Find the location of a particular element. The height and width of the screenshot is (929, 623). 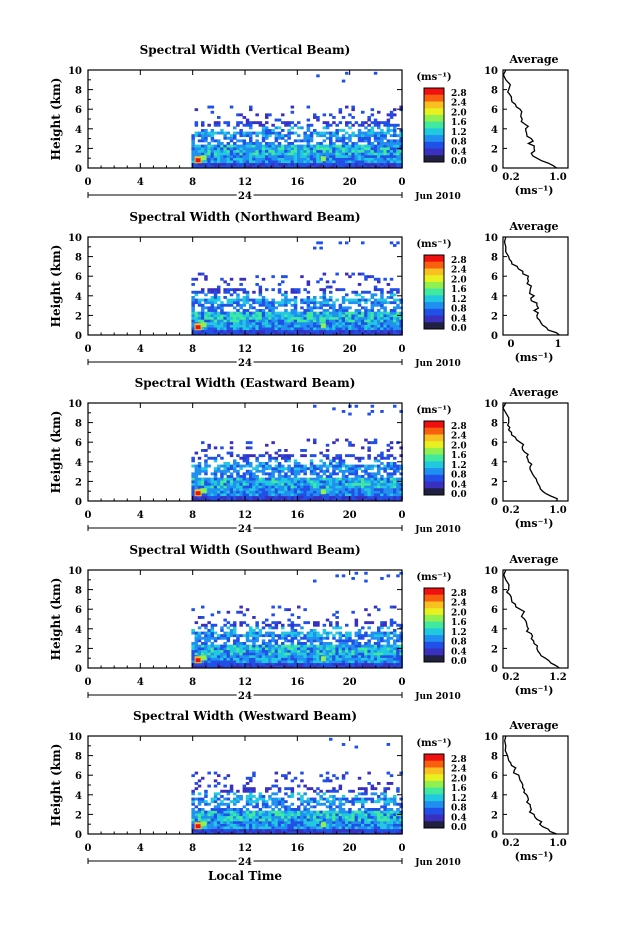

x-tick-label: 0 is located at coordinates (88, 682).